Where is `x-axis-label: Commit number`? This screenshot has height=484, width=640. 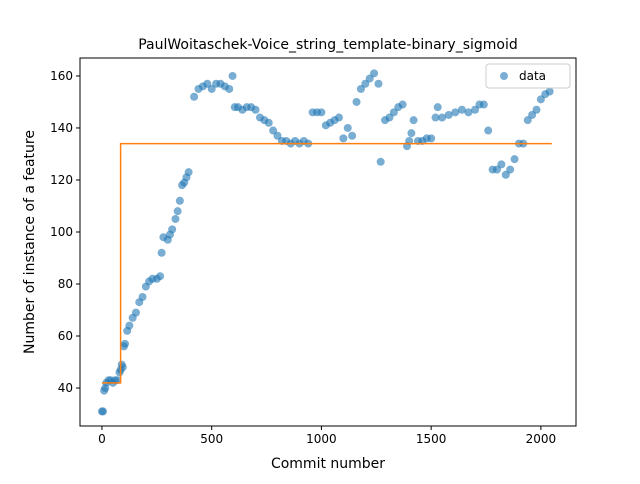 x-axis-label: Commit number is located at coordinates (328, 464).